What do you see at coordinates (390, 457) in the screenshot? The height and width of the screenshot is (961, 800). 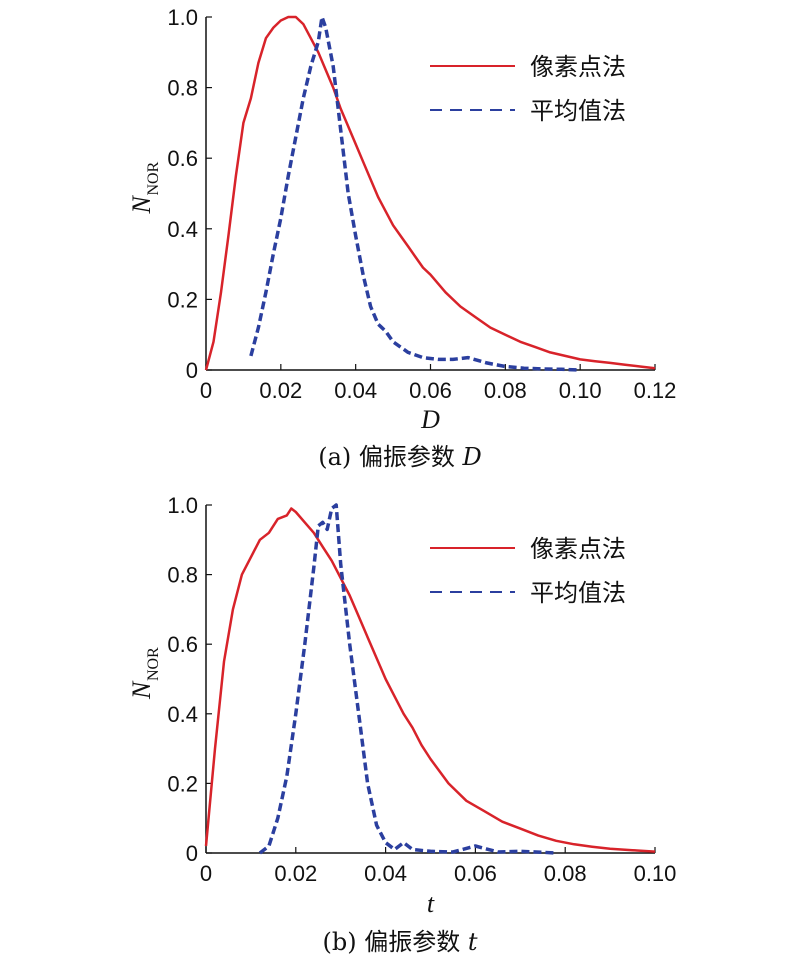 I see `caption-prefix: (a) 偏振参数` at bounding box center [390, 457].